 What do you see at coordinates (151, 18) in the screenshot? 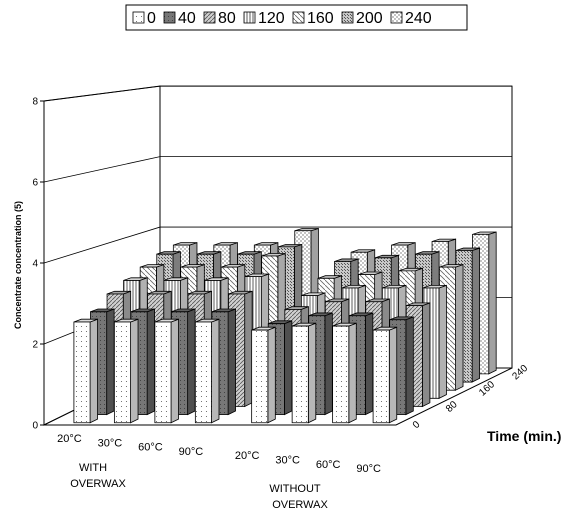
I see `legend-label: 0` at bounding box center [151, 18].